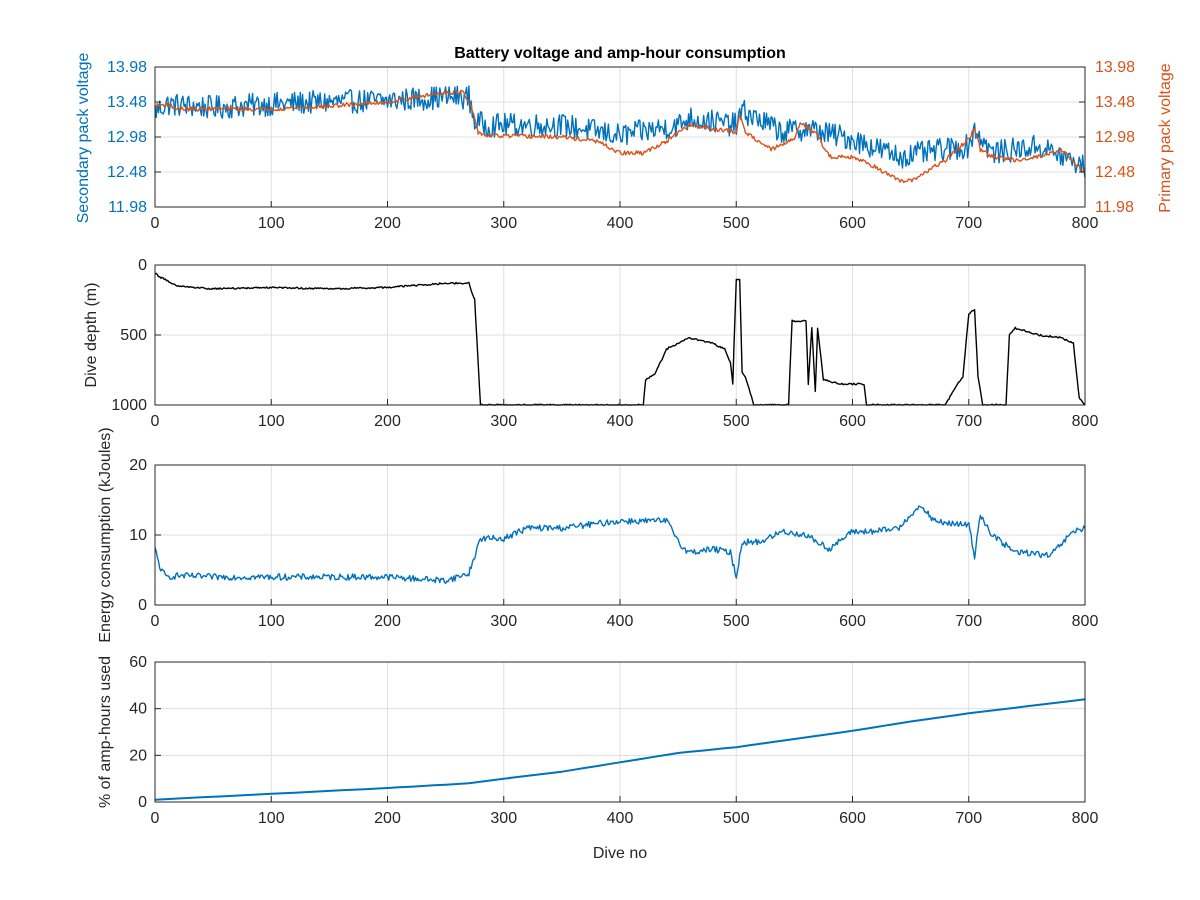 The height and width of the screenshot is (900, 1200). I want to click on energy-y-tick-label: 10, so click(138, 535).